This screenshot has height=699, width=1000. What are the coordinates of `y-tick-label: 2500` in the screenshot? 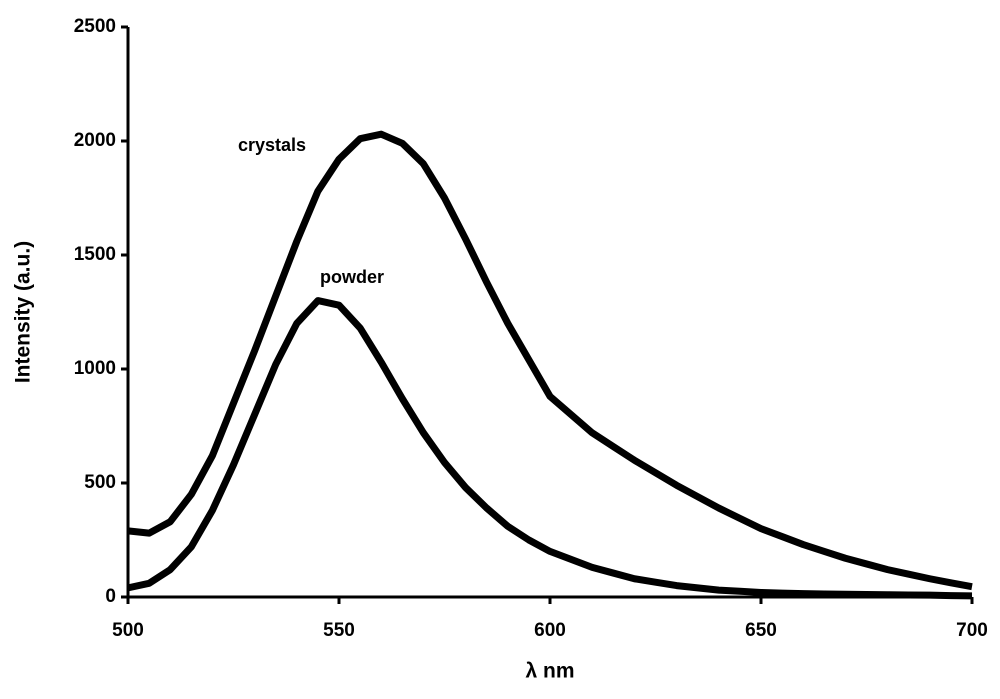 It's located at (95, 26).